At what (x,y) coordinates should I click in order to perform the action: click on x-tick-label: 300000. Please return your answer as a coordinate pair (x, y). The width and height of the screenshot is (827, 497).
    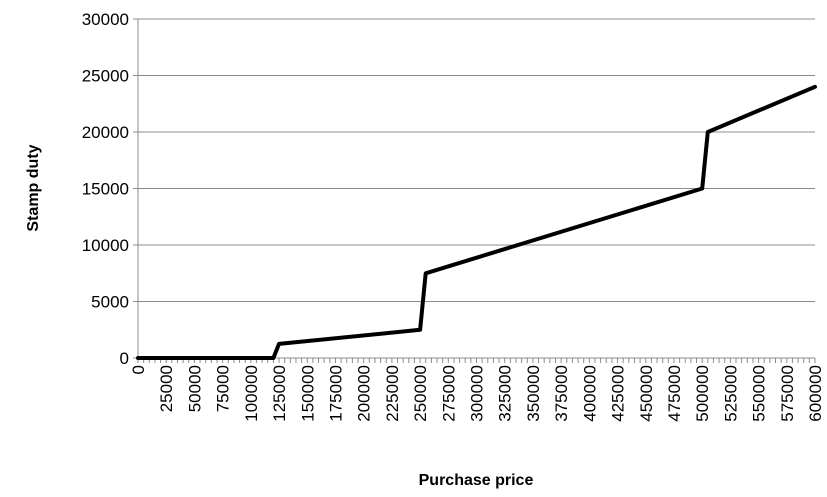
    Looking at the image, I should click on (477, 393).